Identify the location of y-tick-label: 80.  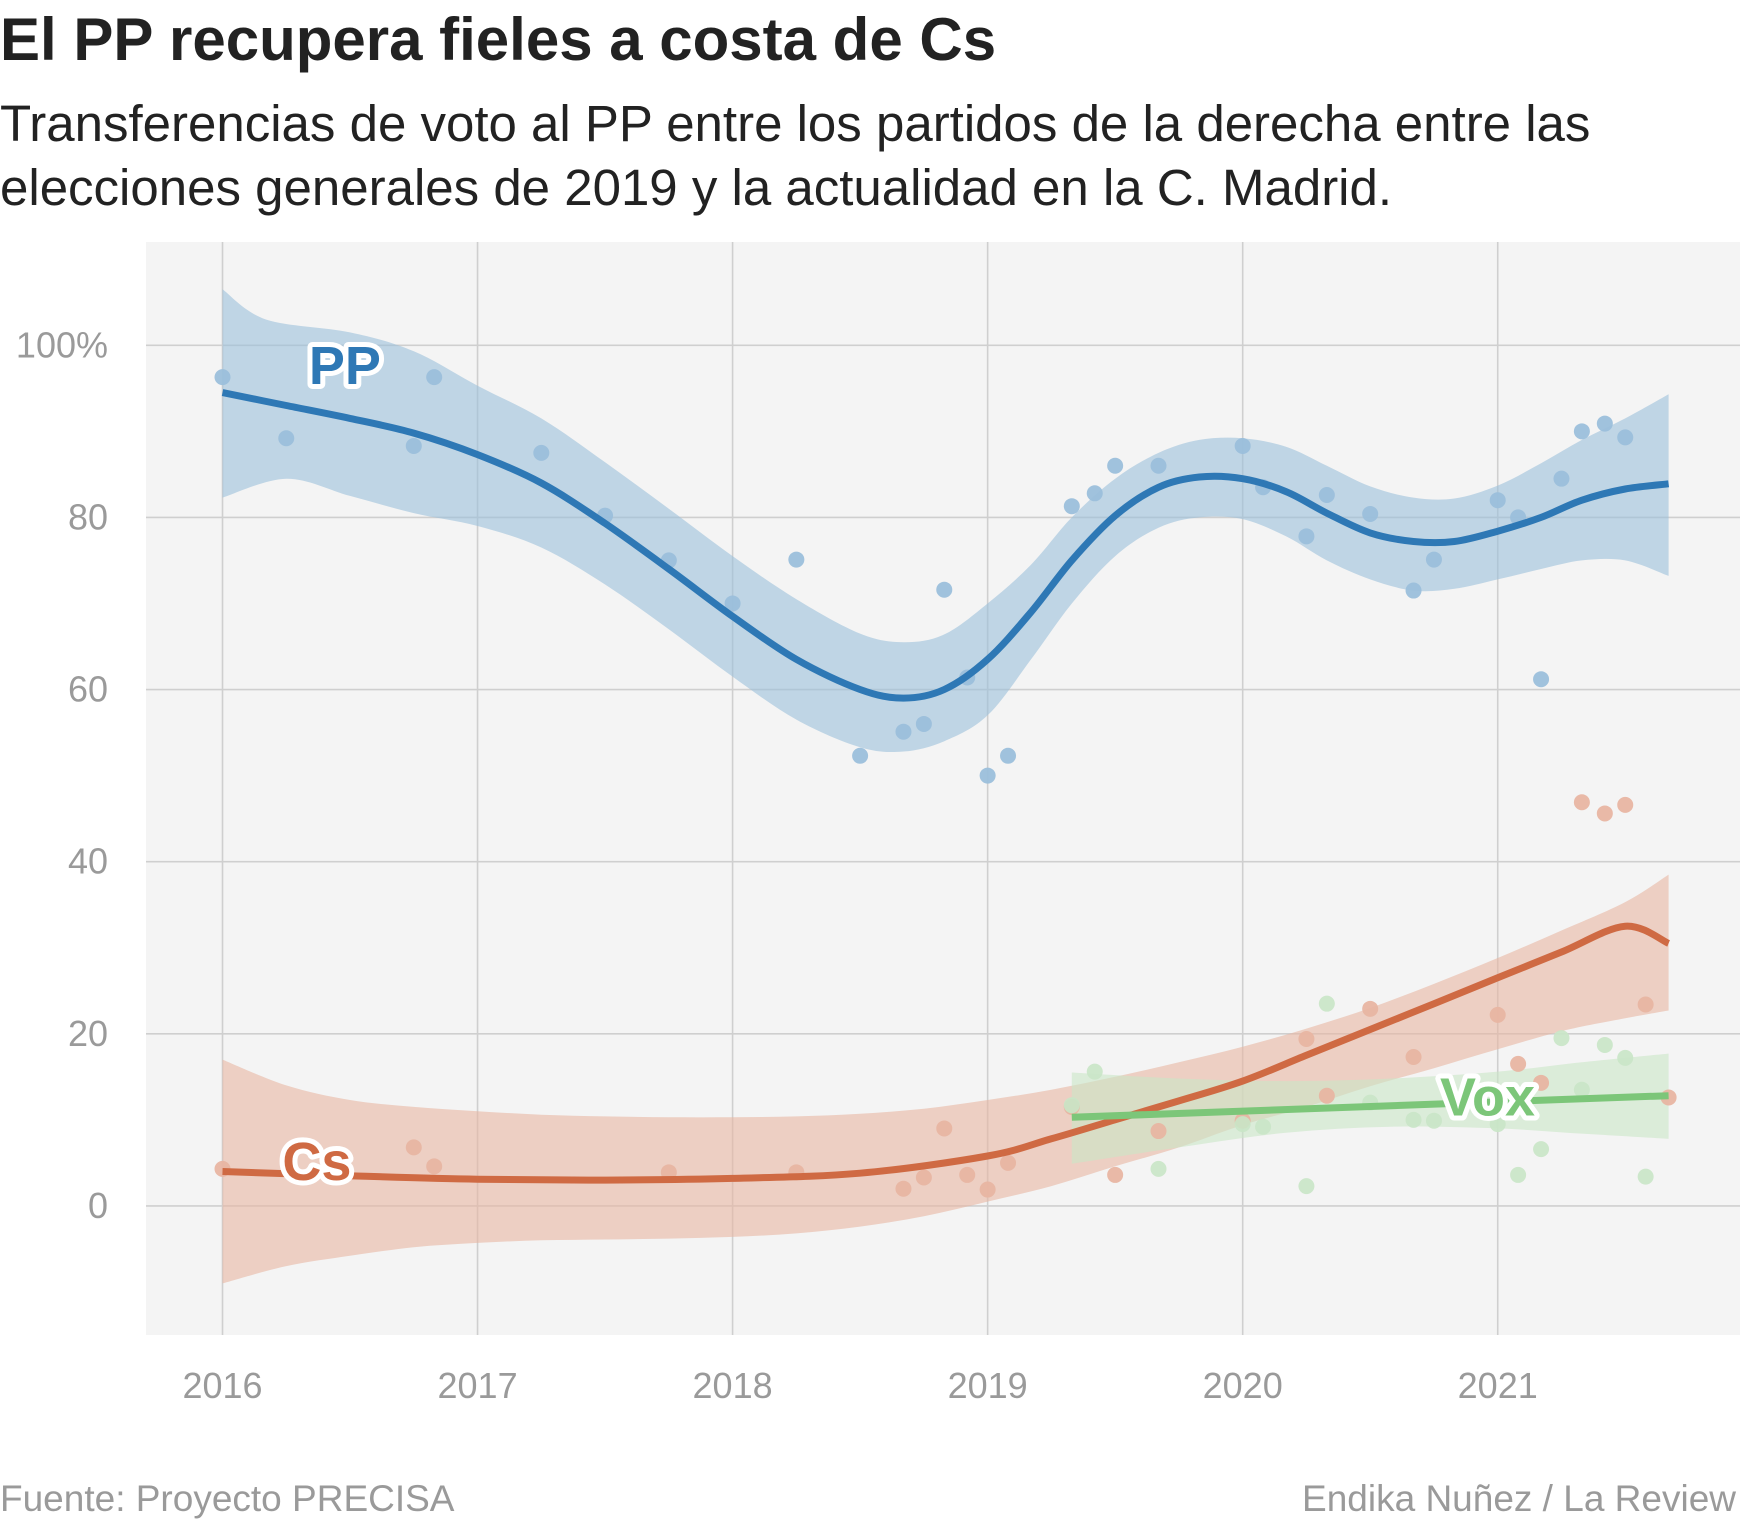
(88, 516).